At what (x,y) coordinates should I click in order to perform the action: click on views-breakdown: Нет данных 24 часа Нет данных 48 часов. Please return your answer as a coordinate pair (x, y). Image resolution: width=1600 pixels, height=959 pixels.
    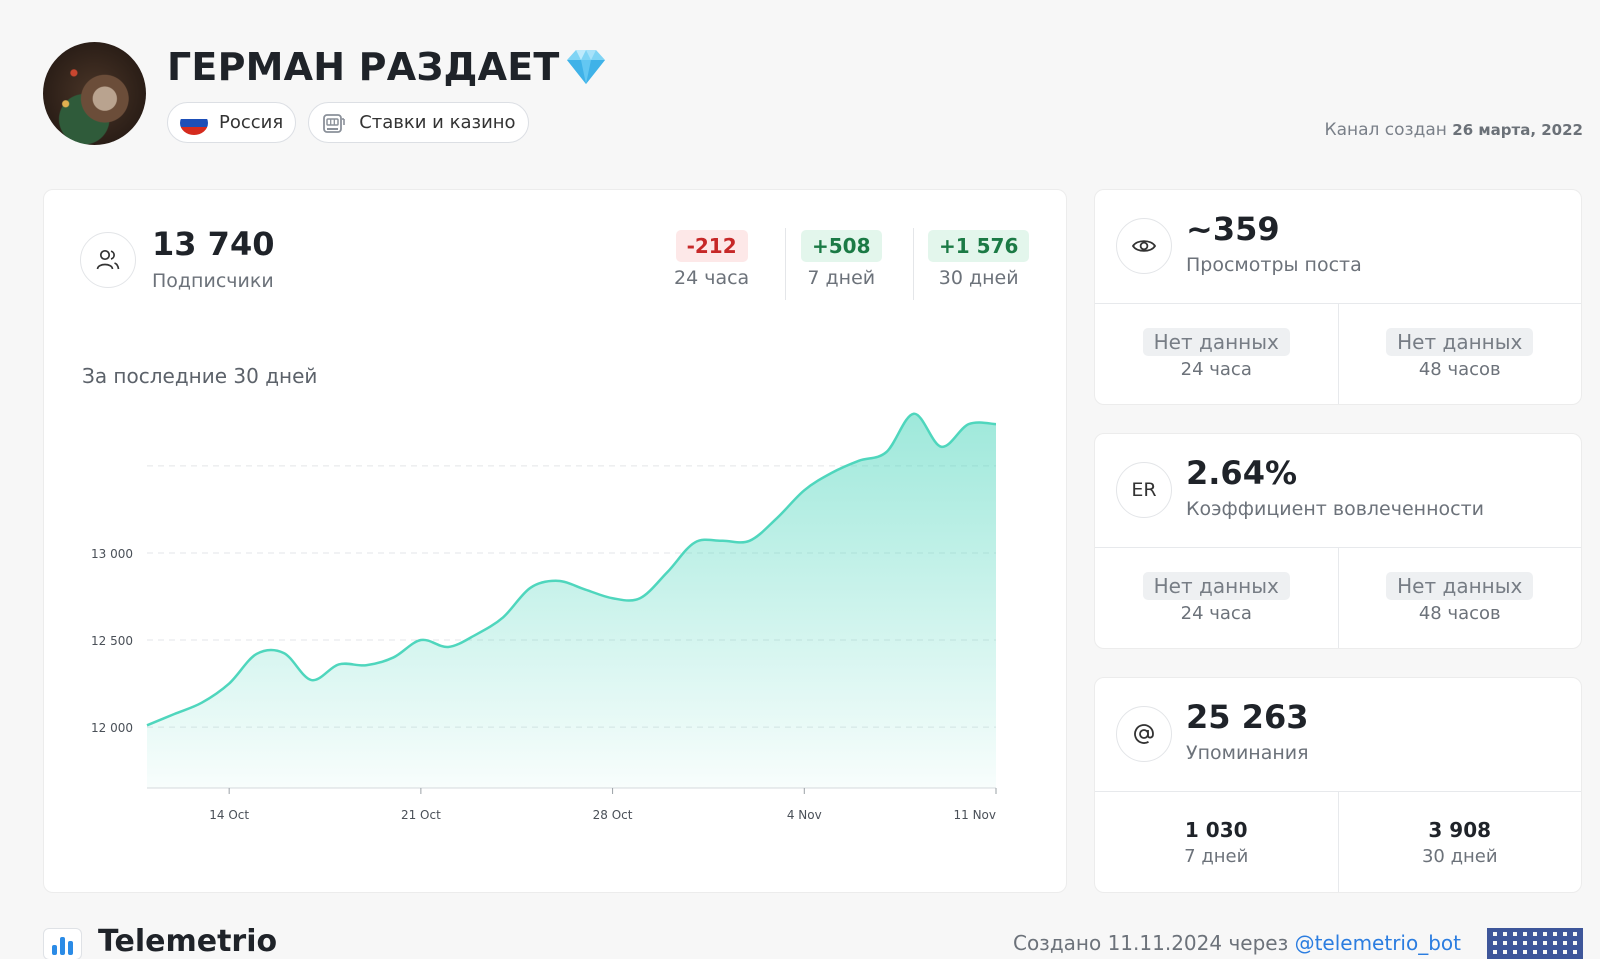
    Looking at the image, I should click on (1338, 354).